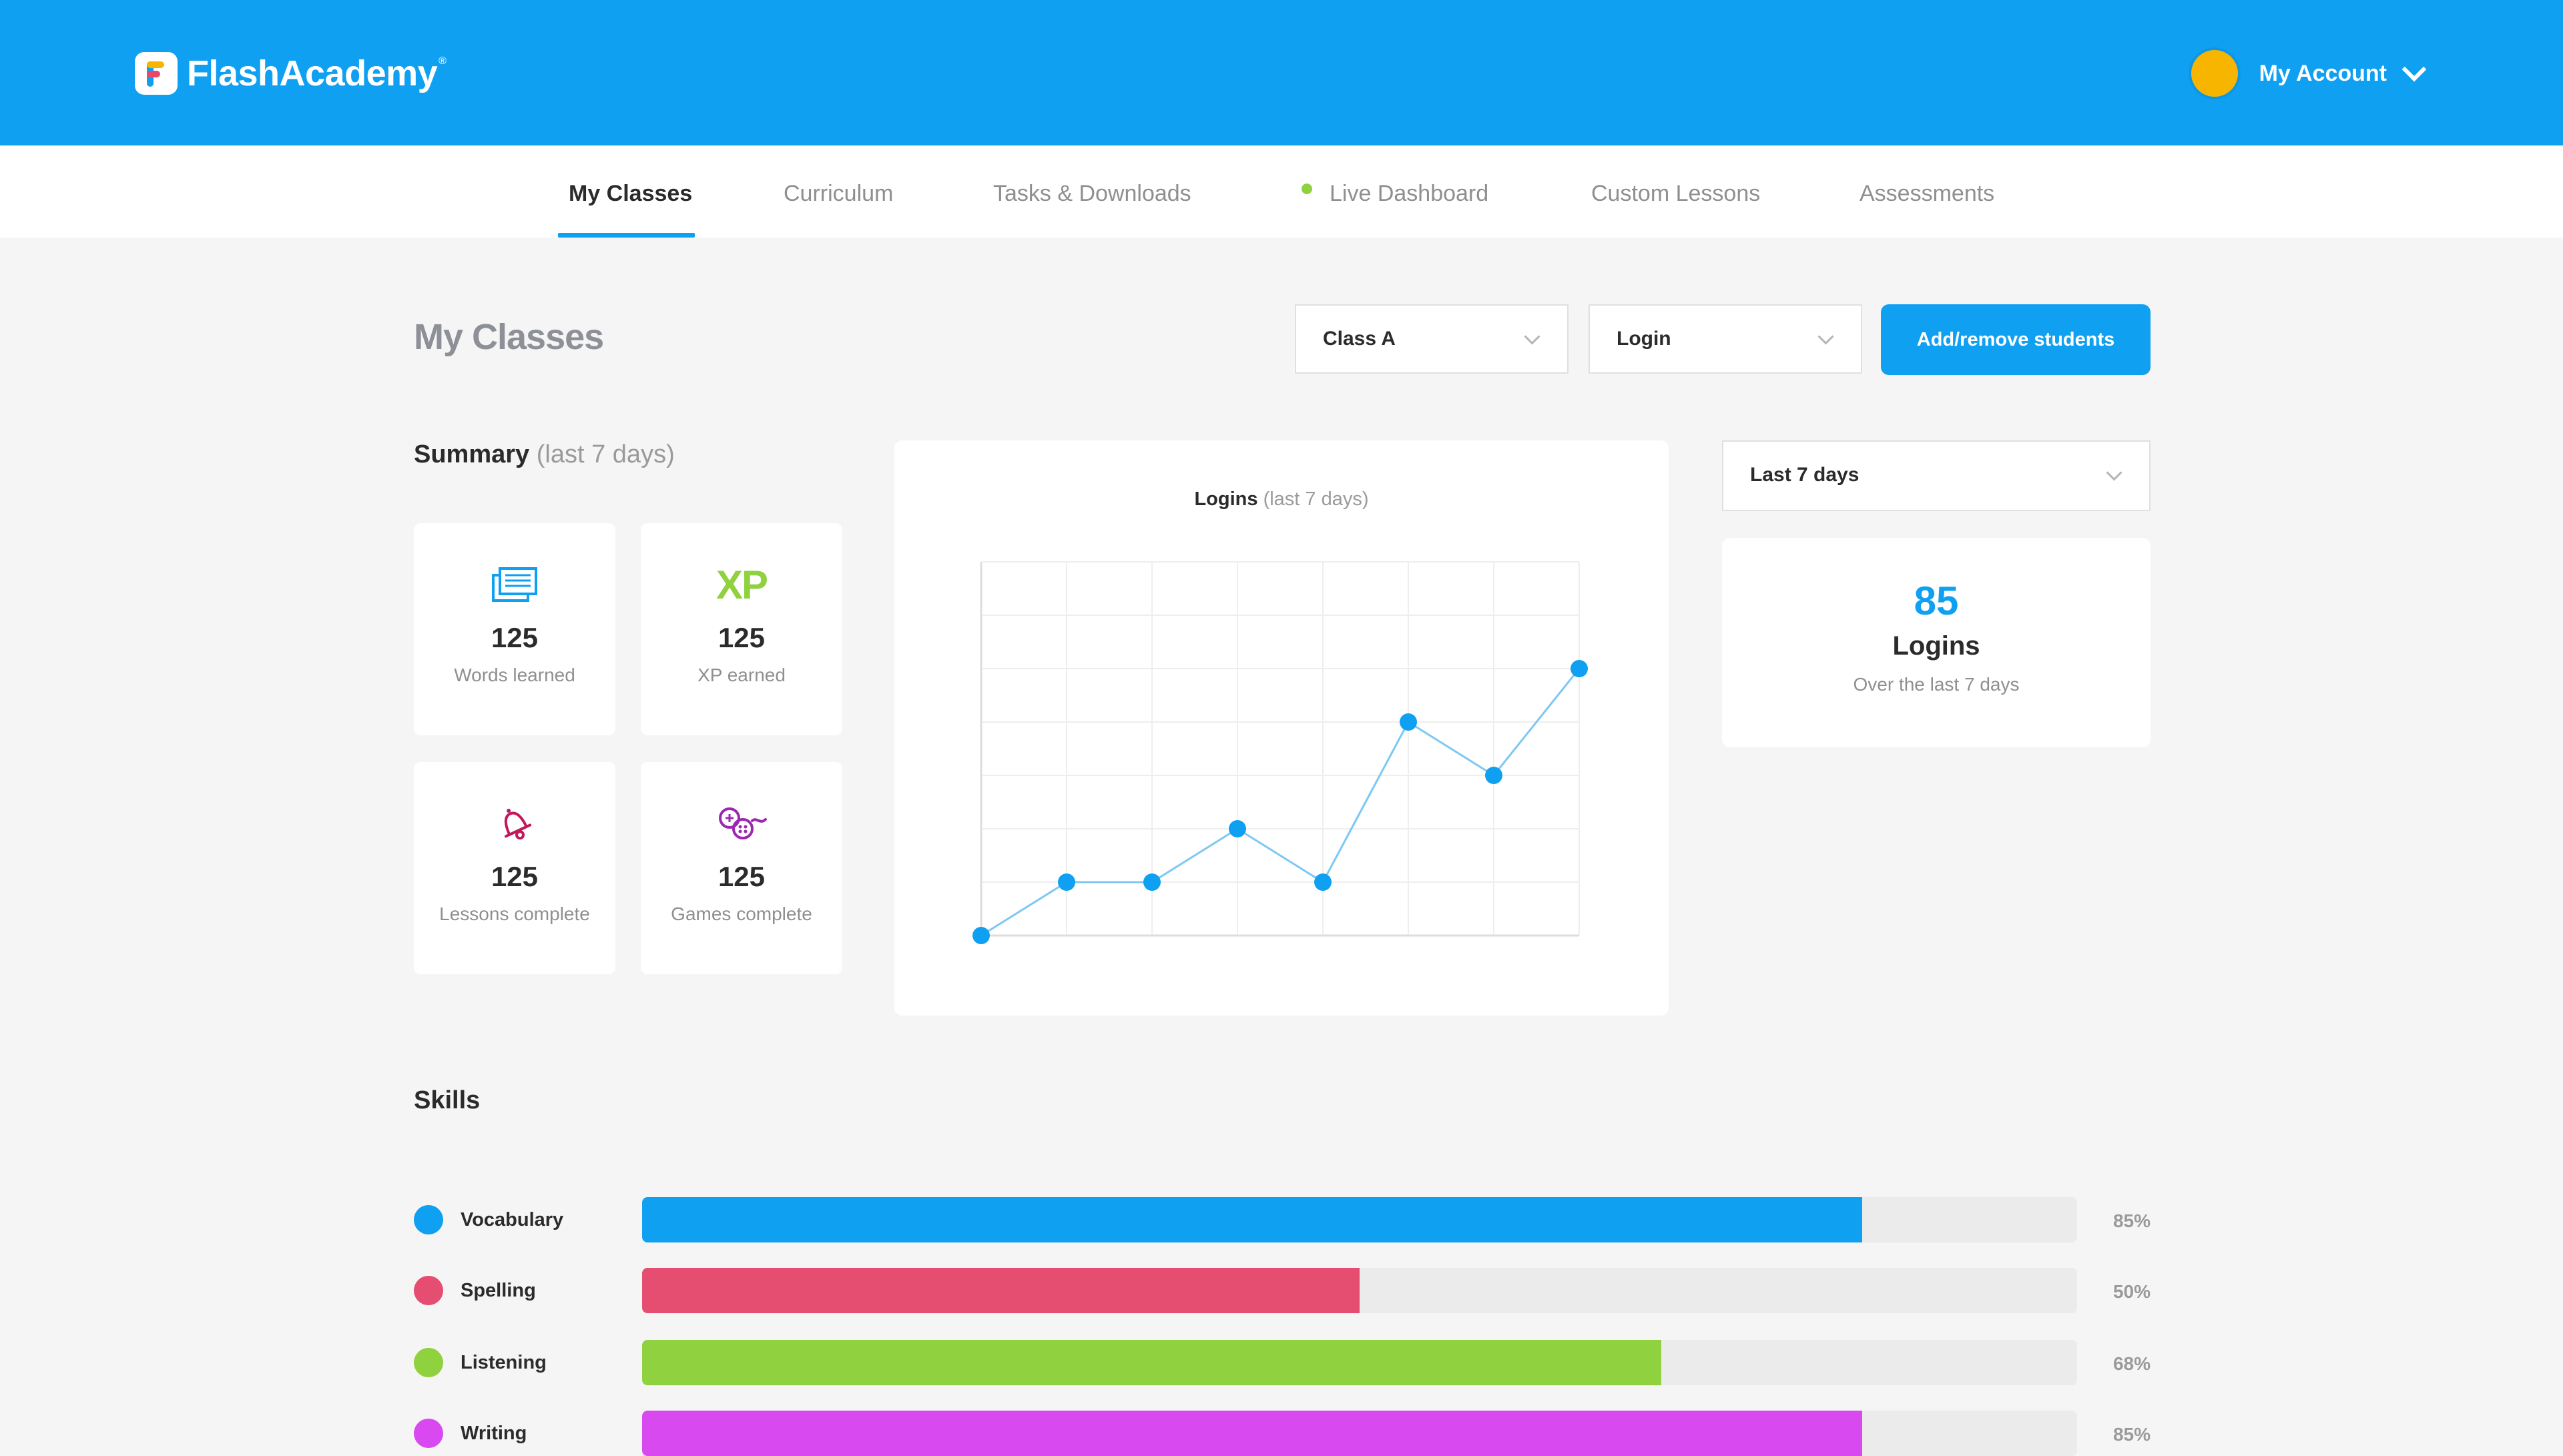 This screenshot has height=1456, width=2563. What do you see at coordinates (2323, 73) in the screenshot?
I see `account-label: My Account` at bounding box center [2323, 73].